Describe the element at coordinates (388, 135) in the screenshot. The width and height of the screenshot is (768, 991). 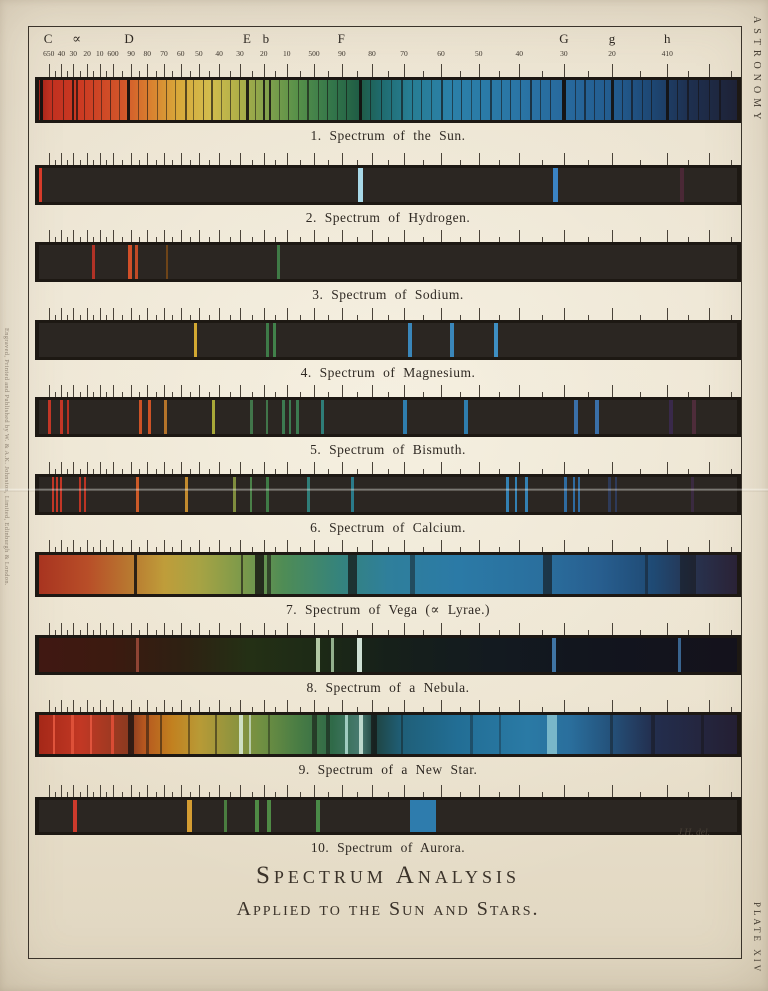
I see `band-label: 1. Spectrum of the Sun.` at that location.